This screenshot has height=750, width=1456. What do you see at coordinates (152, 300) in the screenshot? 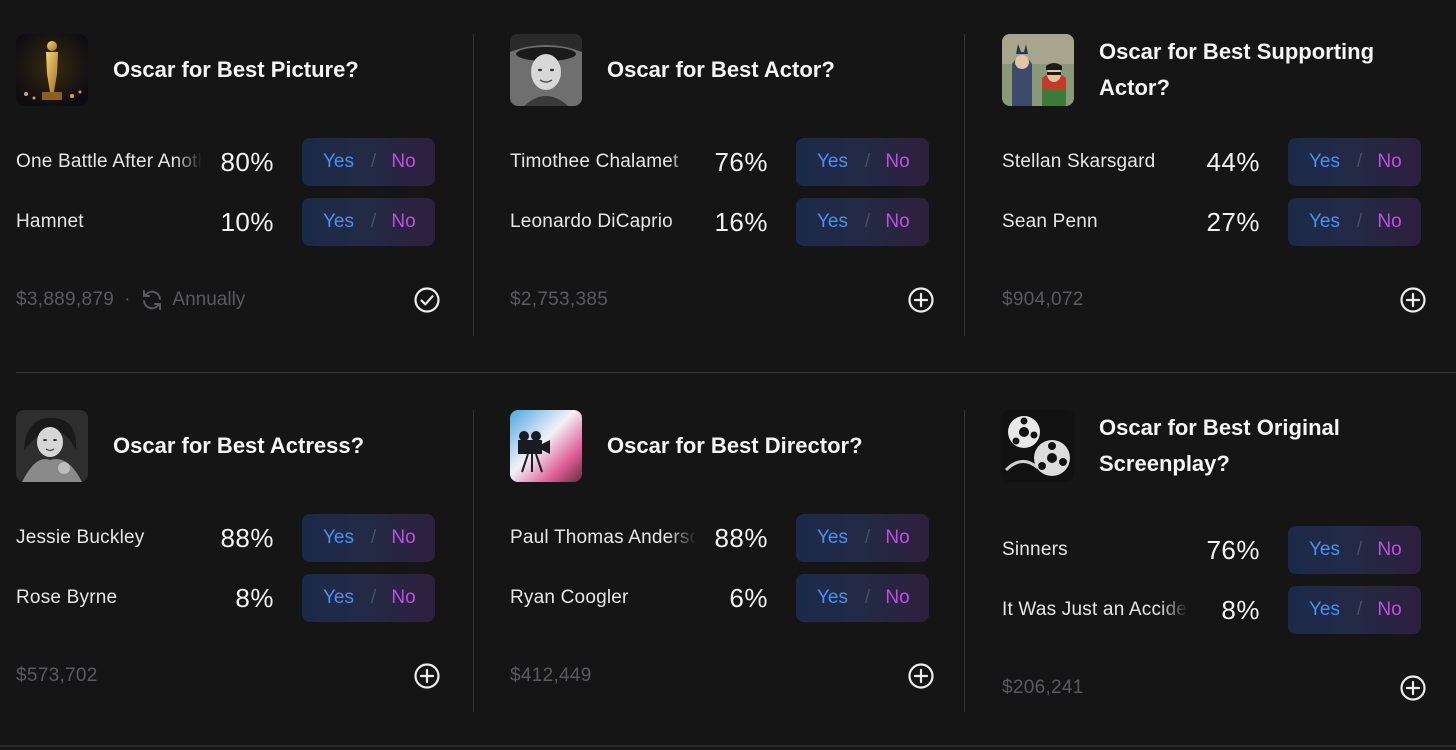
I see `refresh-icon` at bounding box center [152, 300].